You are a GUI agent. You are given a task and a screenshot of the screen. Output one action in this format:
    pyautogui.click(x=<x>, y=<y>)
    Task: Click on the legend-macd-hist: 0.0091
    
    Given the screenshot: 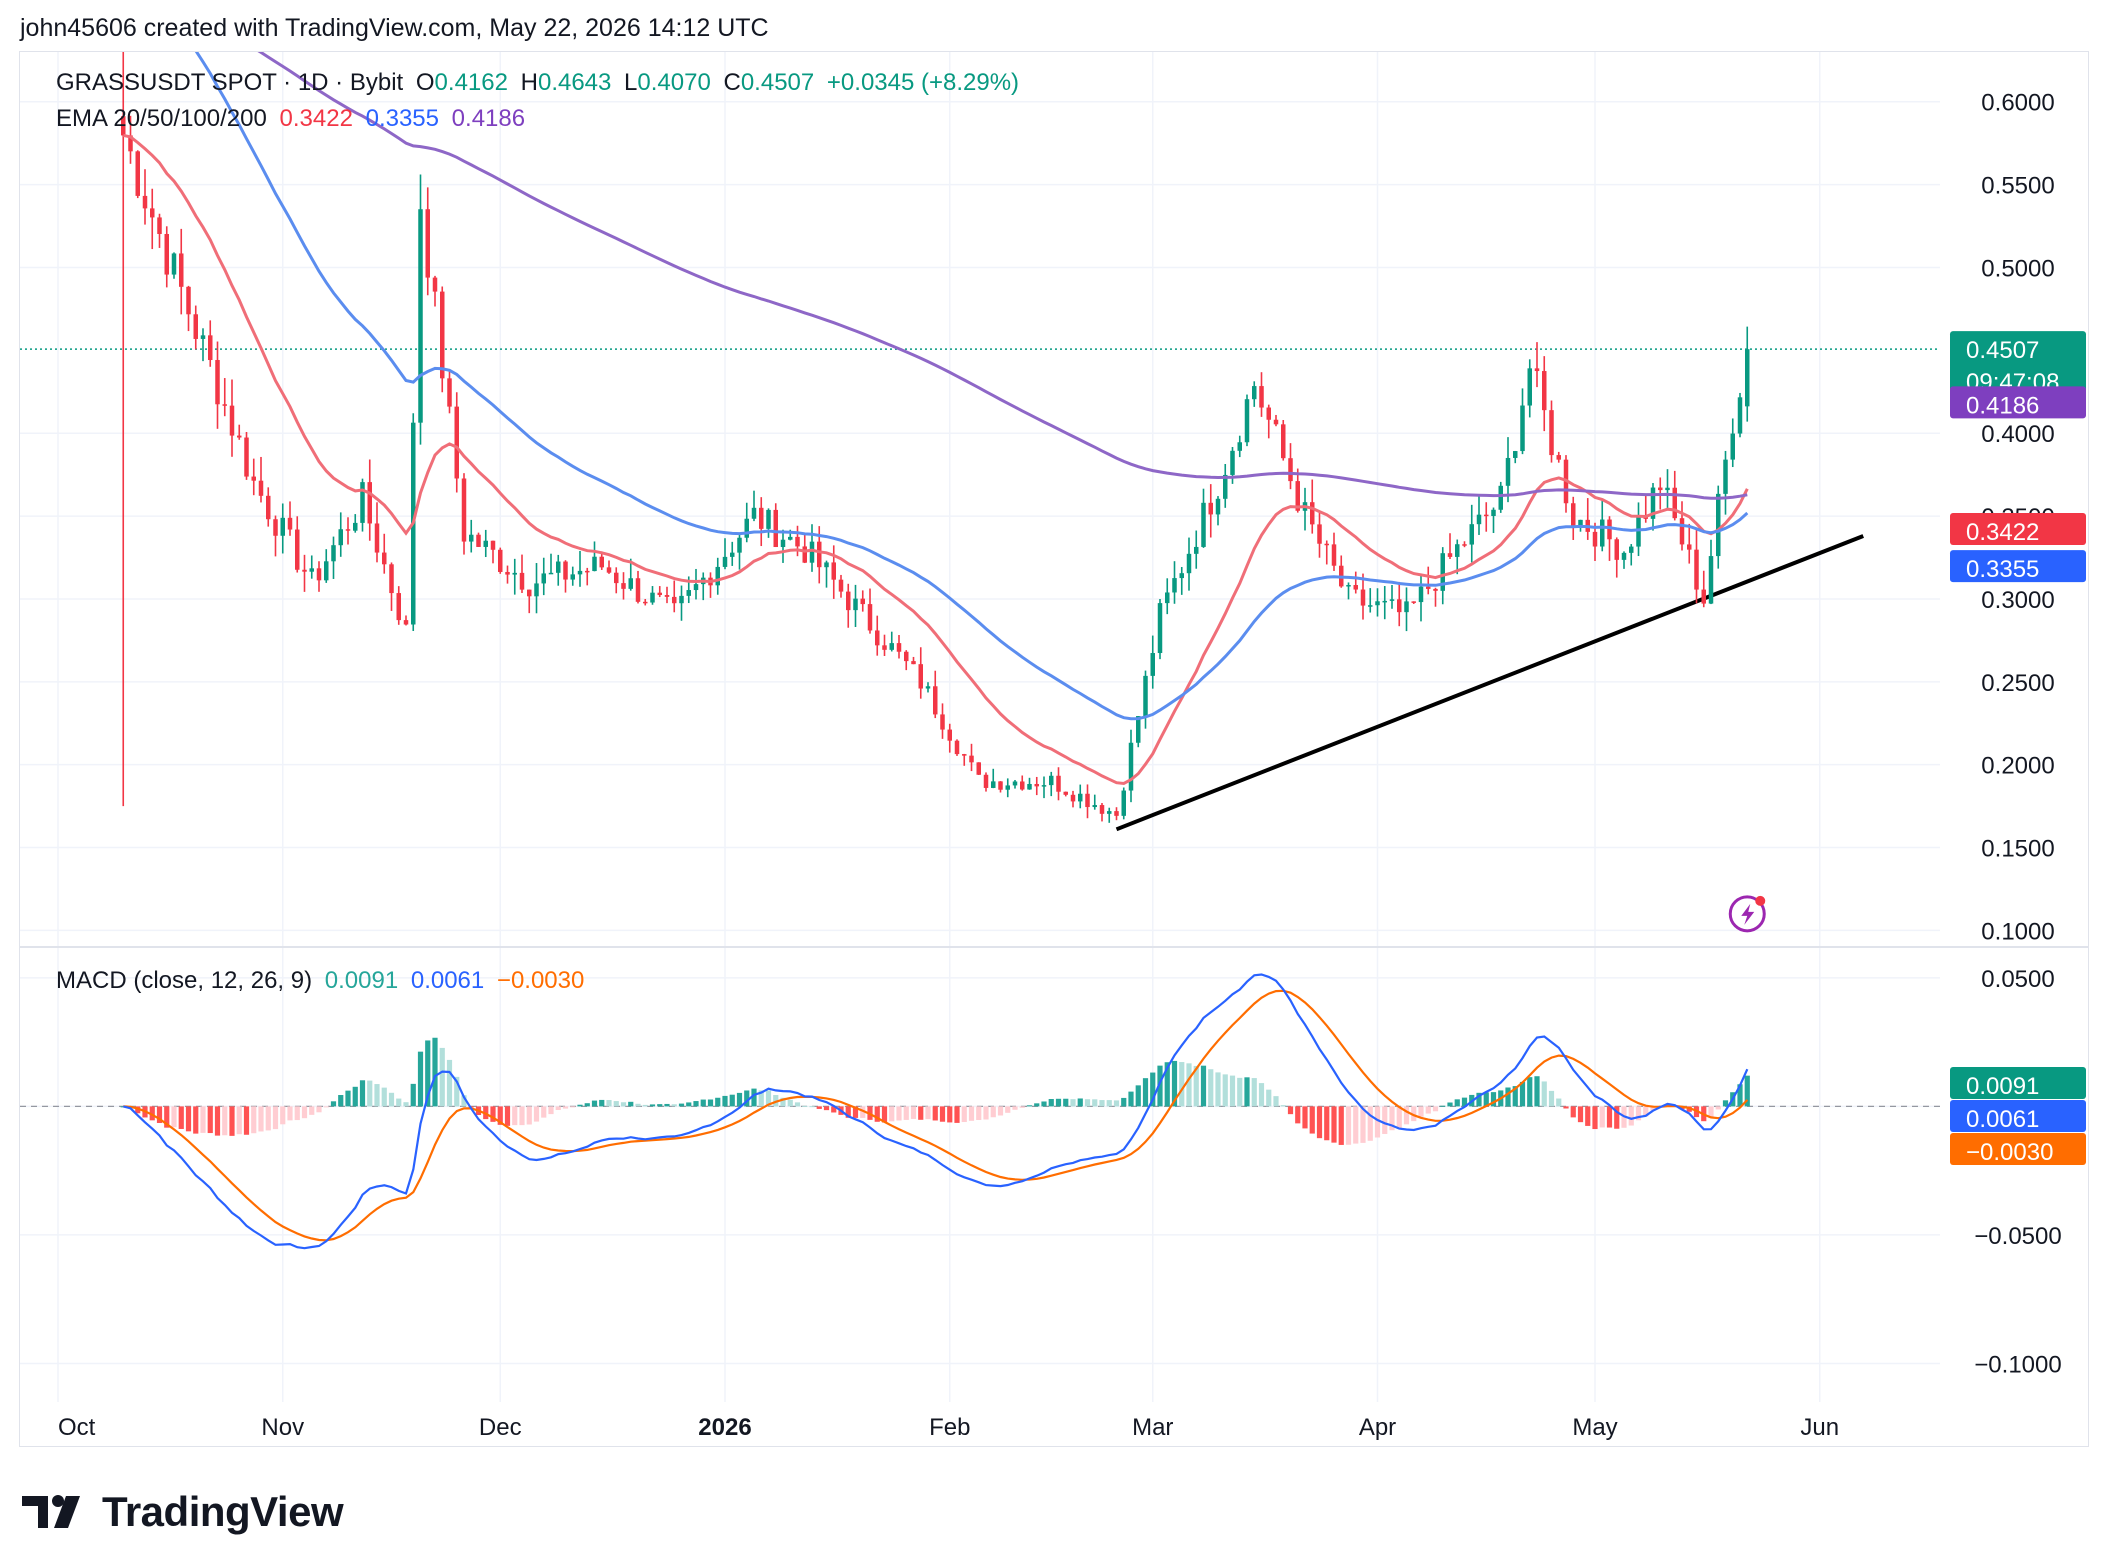 What is the action you would take?
    pyautogui.click(x=361, y=980)
    